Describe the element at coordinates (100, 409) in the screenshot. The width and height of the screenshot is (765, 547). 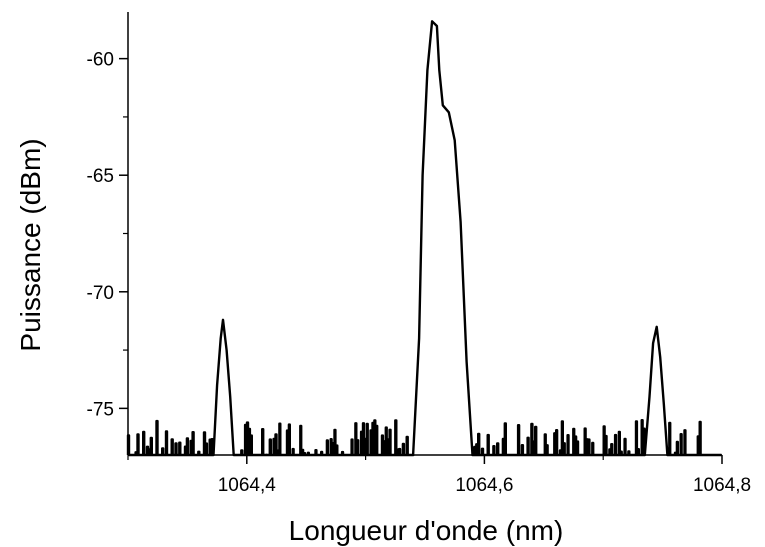
I see `y-tick-label: -75` at that location.